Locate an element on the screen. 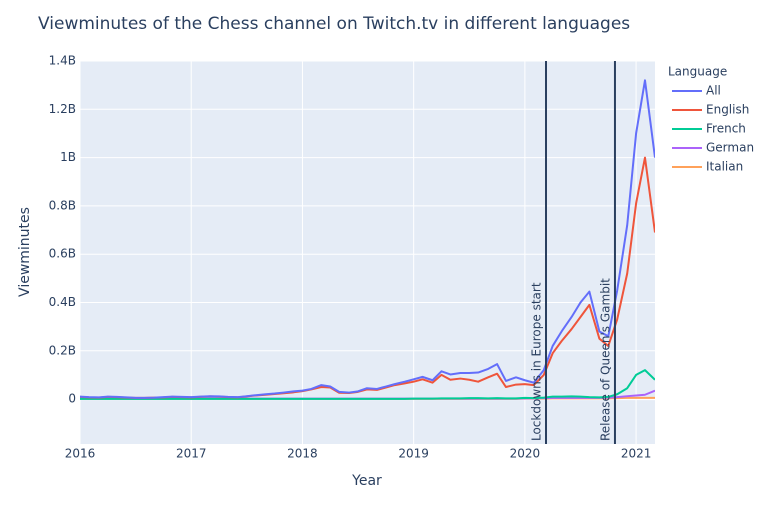 Image resolution: width=767 pixels, height=525 pixels. legend-label: English is located at coordinates (727, 110).